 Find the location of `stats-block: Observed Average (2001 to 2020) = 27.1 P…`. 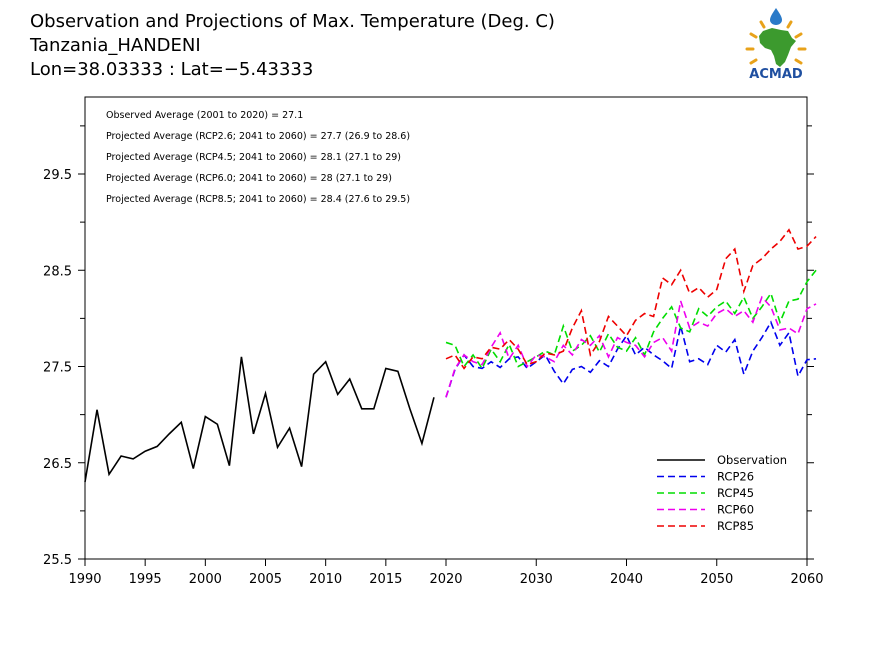

stats-block: Observed Average (2001 to 2020) = 27.1 P… is located at coordinates (258, 157).